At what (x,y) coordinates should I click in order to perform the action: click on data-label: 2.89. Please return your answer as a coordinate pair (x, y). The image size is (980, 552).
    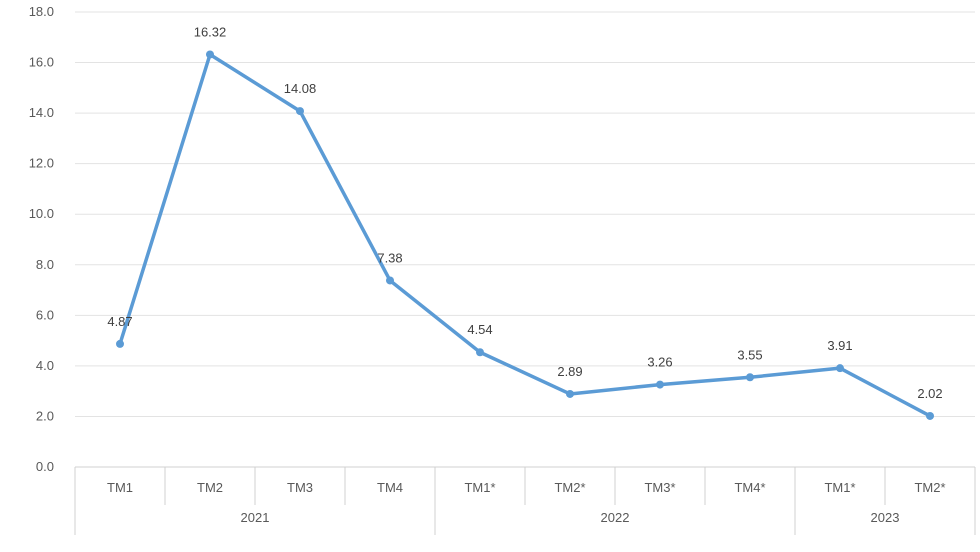
    Looking at the image, I should click on (569, 371).